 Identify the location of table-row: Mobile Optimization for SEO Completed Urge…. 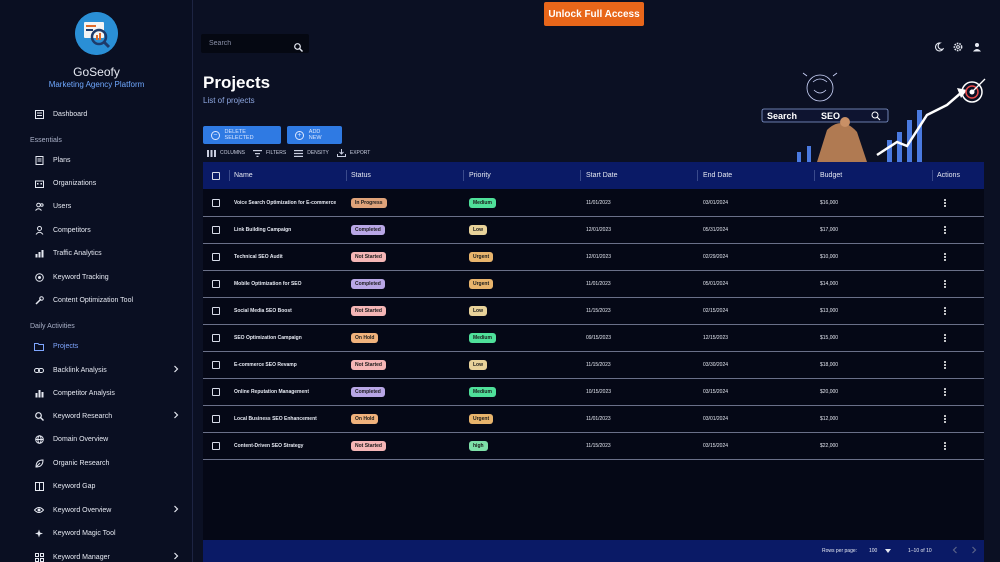
(593, 284).